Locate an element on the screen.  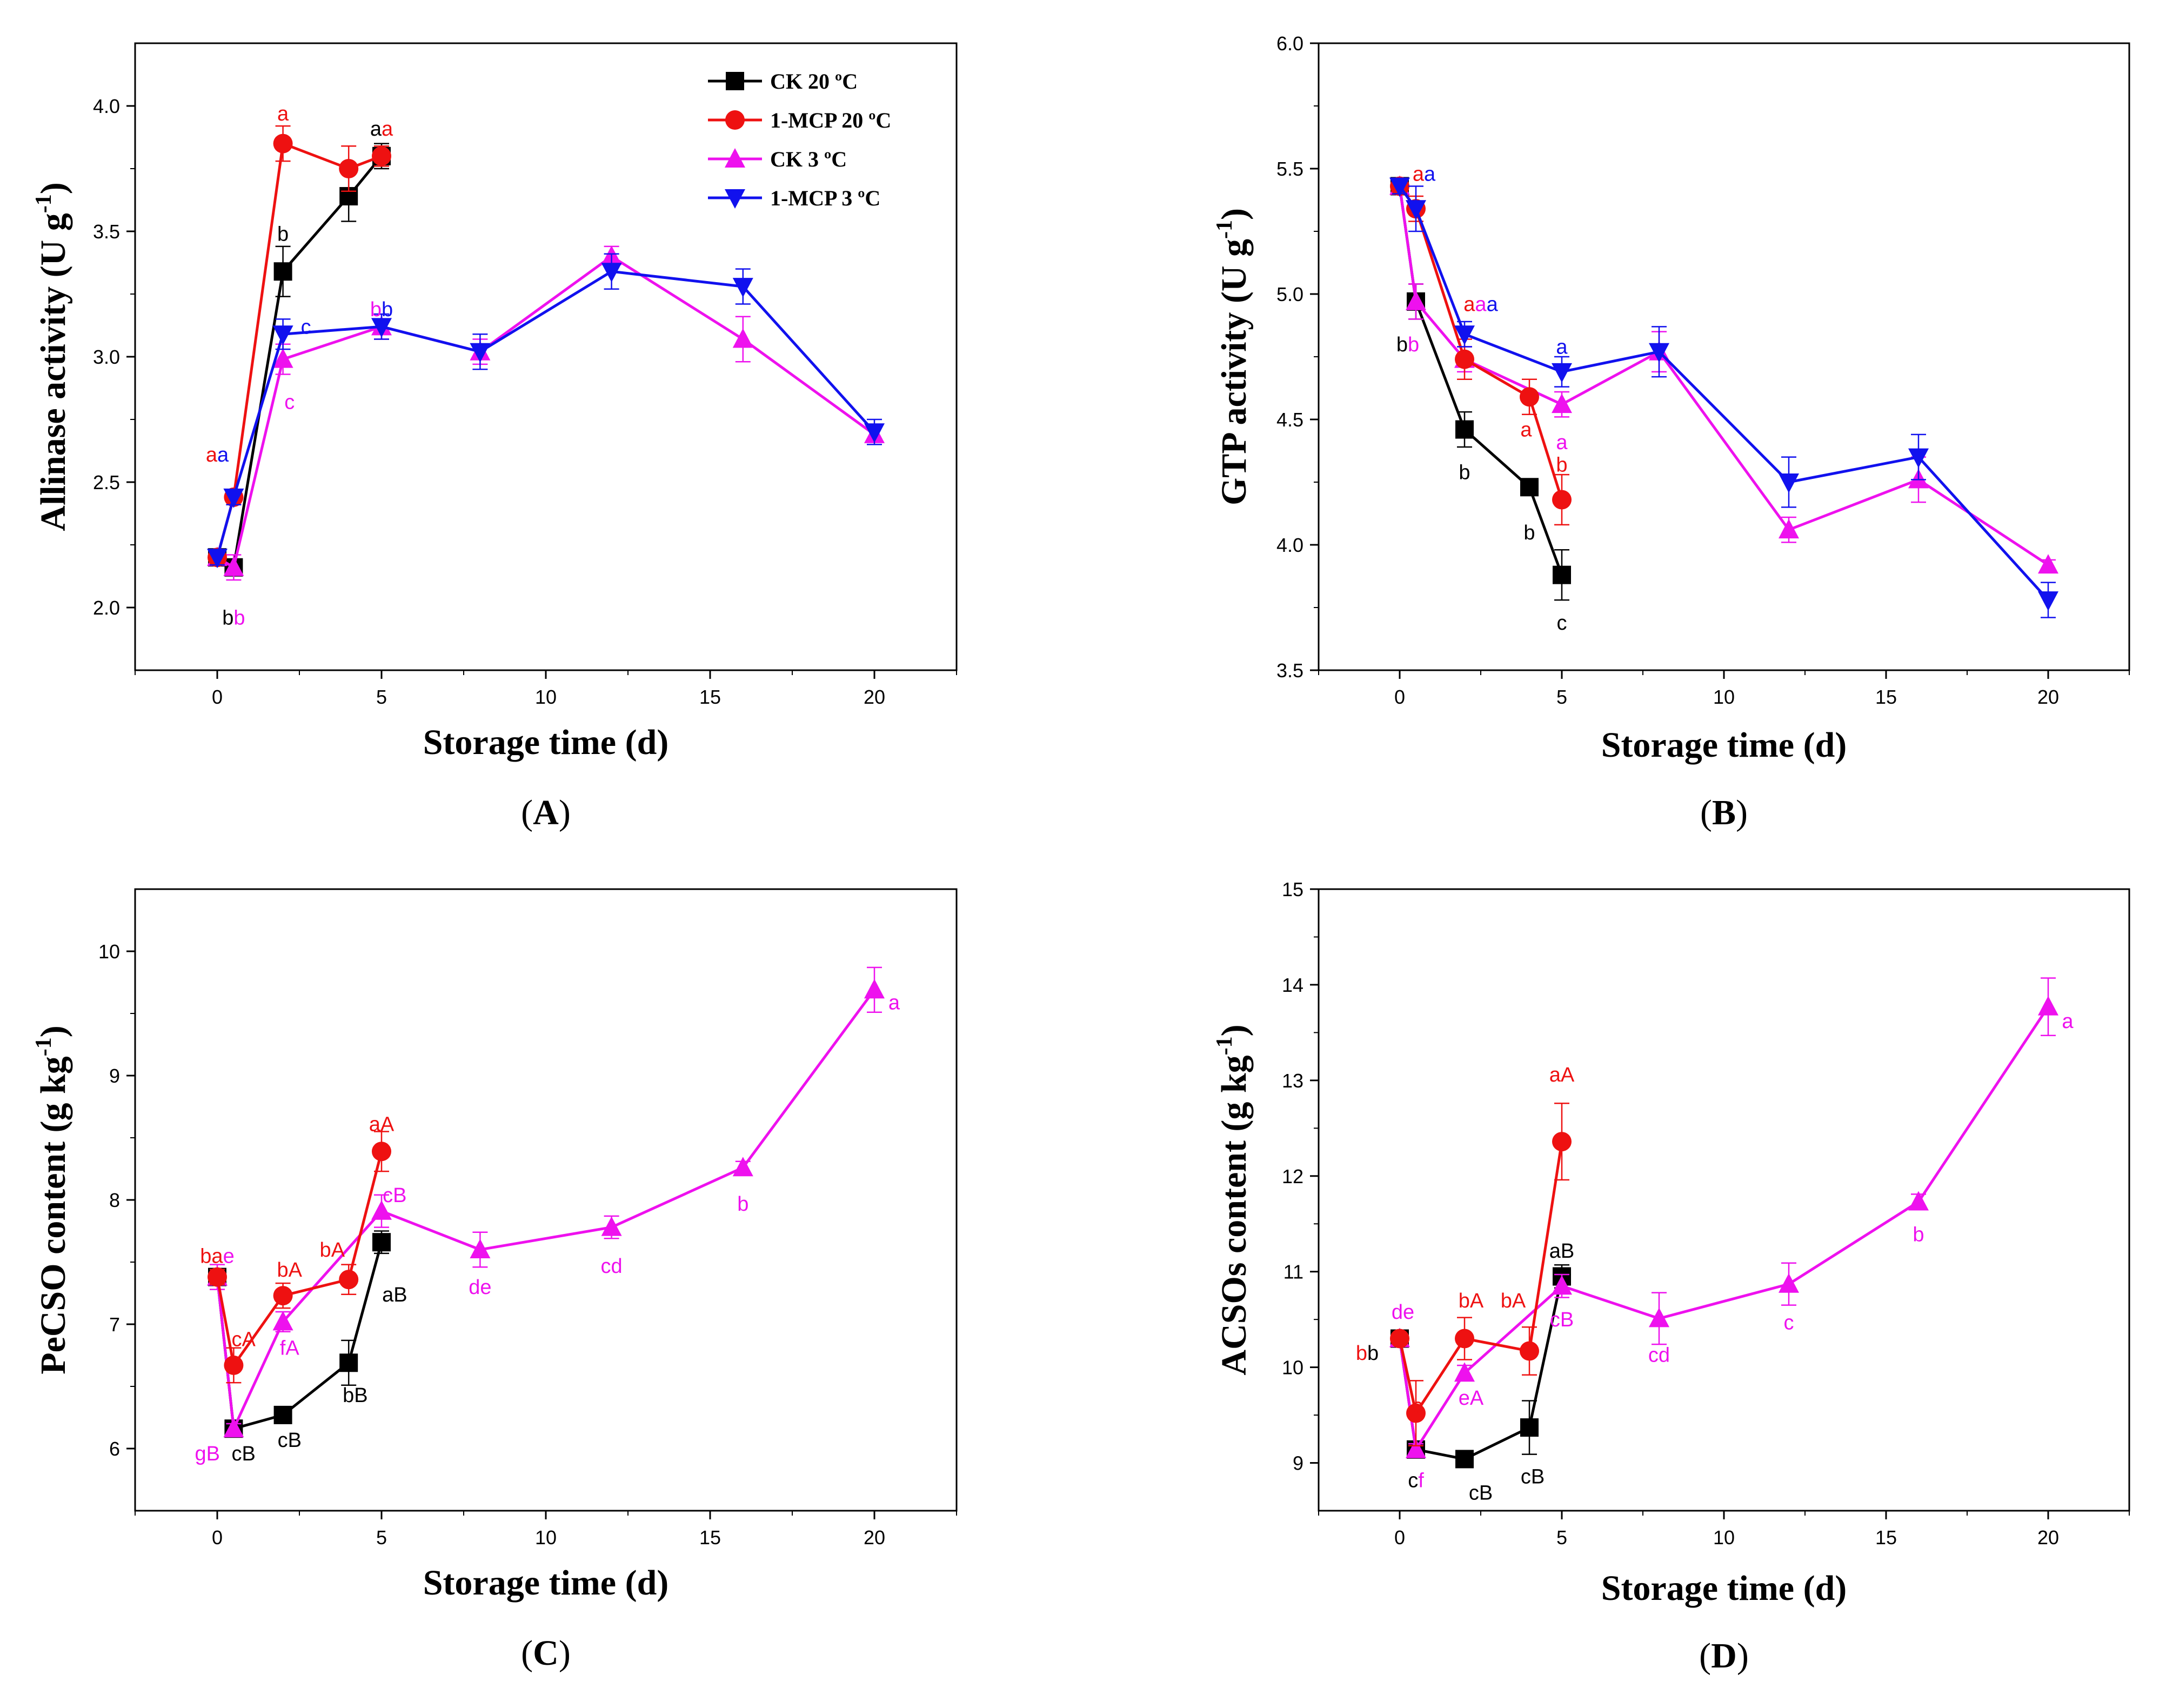
legend-label: CK 20 ºC is located at coordinates (814, 81).